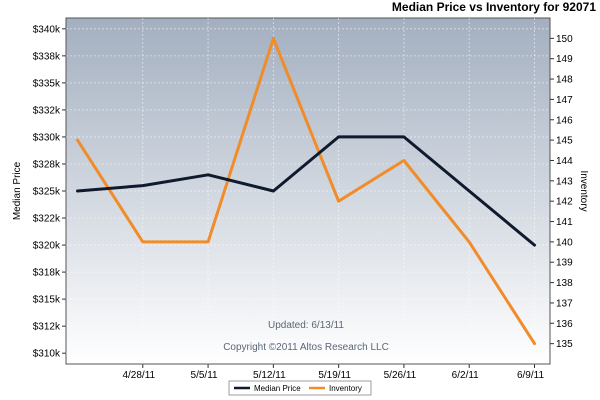  Describe the element at coordinates (47, 83) in the screenshot. I see `y-tick-label: $335k` at that location.